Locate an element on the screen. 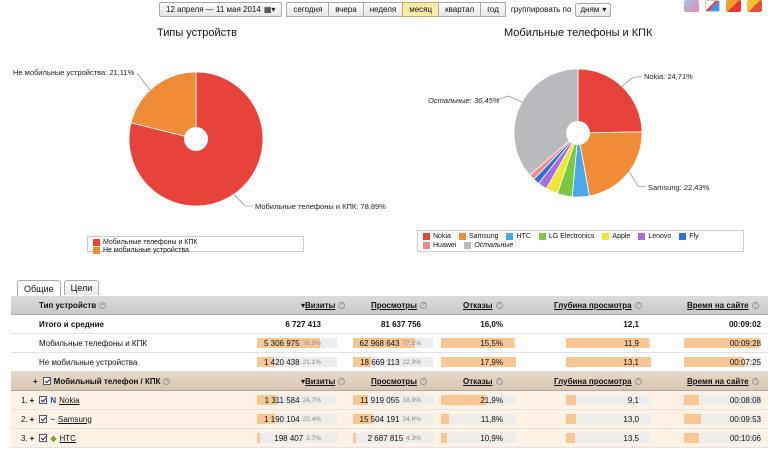 The height and width of the screenshot is (459, 778). legend1-item-0: Мобильные телефоны и КПК is located at coordinates (145, 242).